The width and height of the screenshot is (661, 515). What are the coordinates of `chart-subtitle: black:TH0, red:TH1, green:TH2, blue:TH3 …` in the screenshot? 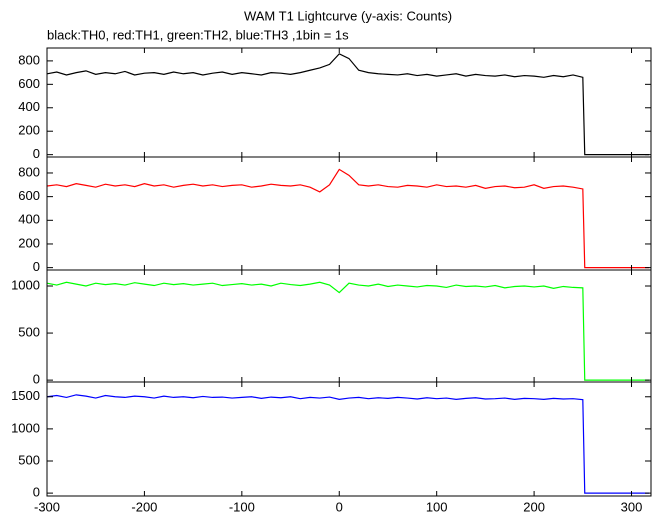 It's located at (198, 34).